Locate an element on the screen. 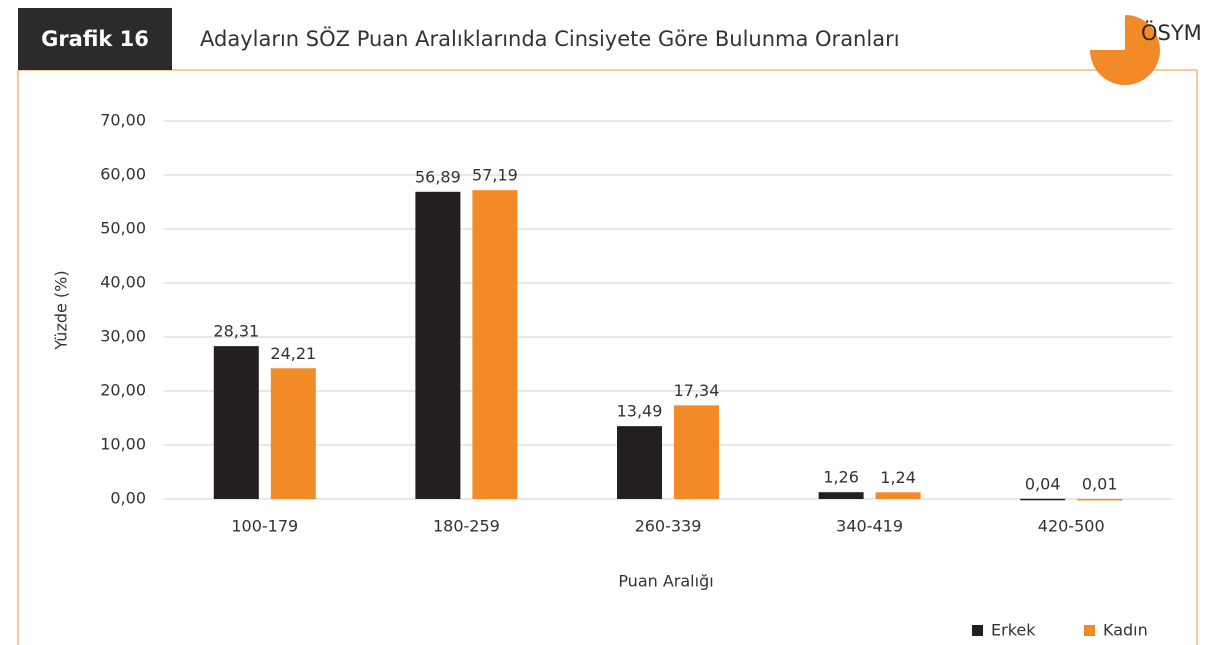  value-label: 1,26 is located at coordinates (841, 477).